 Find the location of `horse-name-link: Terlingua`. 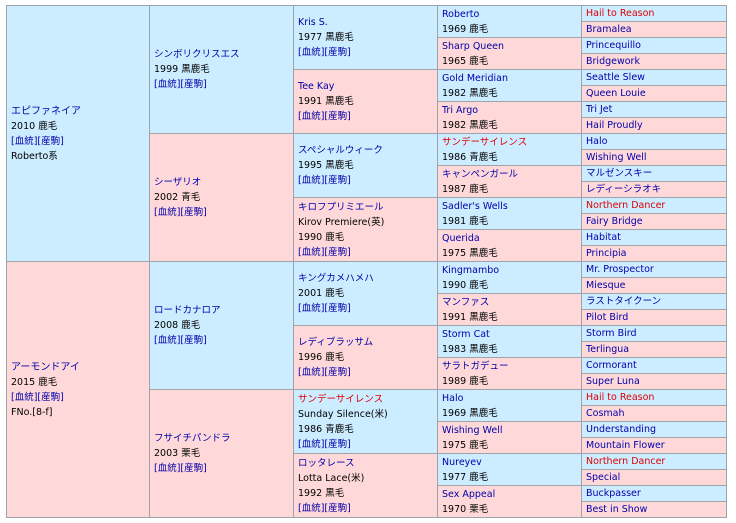

horse-name-link: Terlingua is located at coordinates (608, 349).